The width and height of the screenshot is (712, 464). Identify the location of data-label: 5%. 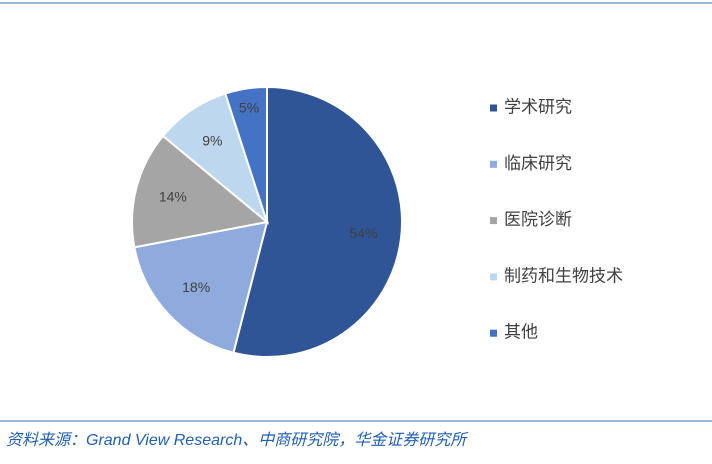
(249, 107).